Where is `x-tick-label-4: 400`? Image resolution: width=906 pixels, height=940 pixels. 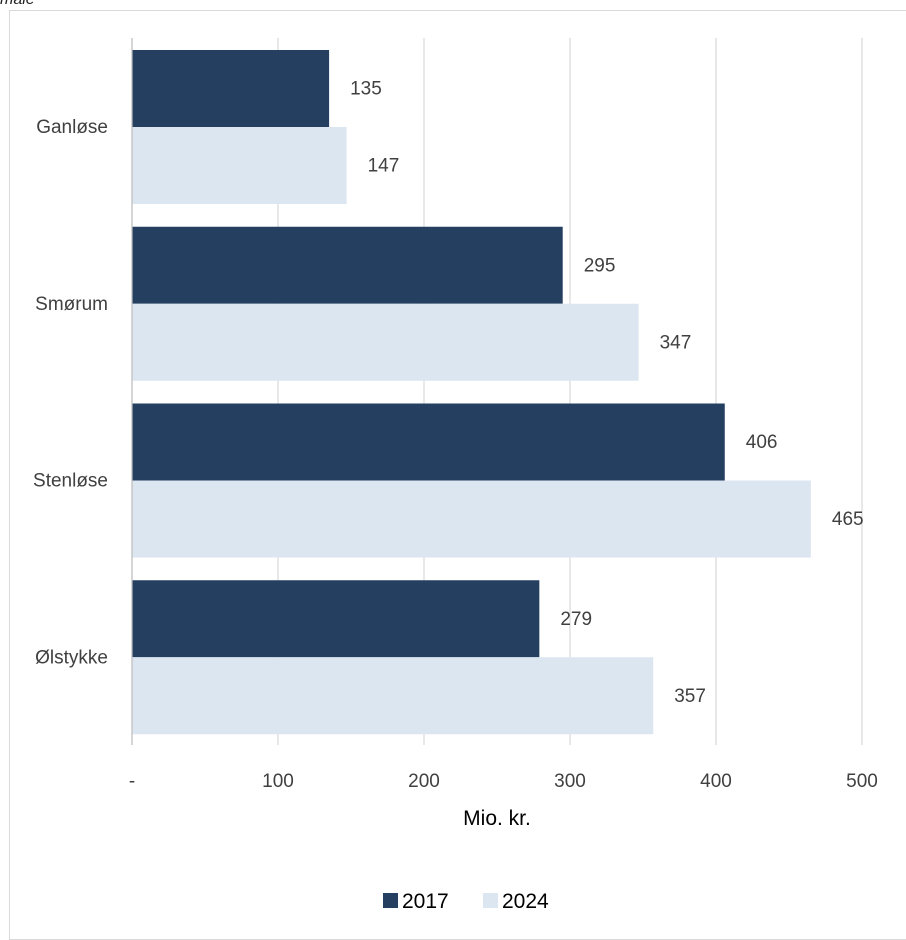
x-tick-label-4: 400 is located at coordinates (716, 781).